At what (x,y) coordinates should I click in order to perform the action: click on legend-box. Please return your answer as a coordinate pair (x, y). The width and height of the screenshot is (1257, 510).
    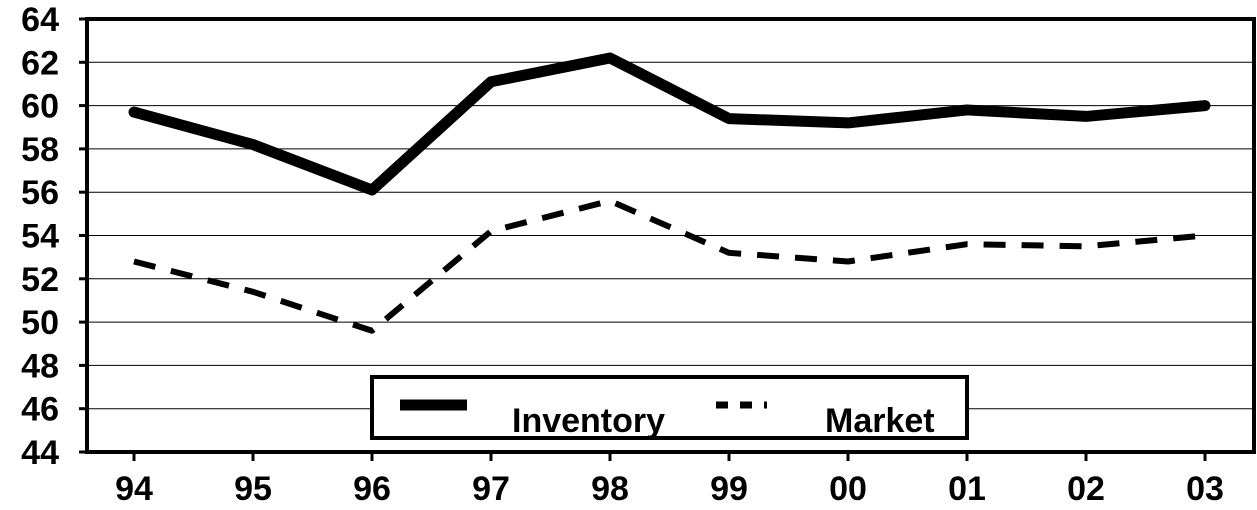
    Looking at the image, I should click on (669, 407).